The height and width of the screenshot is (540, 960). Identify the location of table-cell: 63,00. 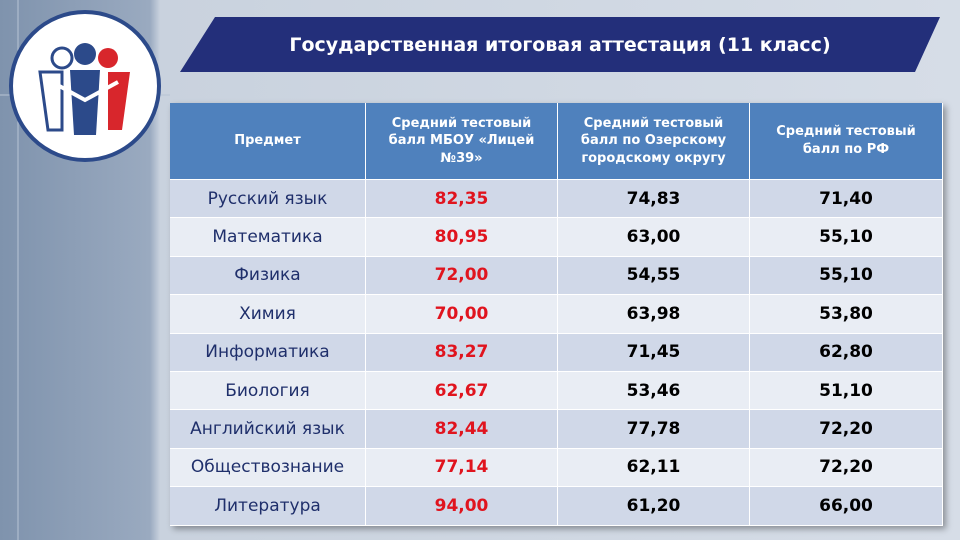
(654, 237).